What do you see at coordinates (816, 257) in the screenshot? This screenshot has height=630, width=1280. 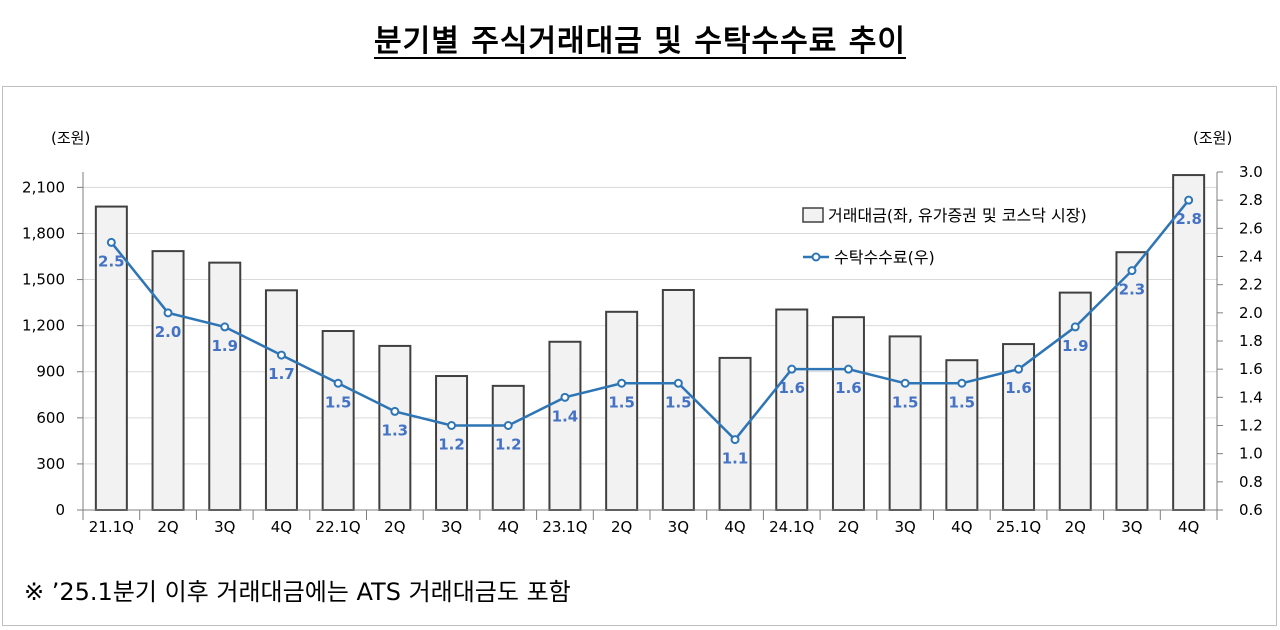 I see `legend-line-marker` at bounding box center [816, 257].